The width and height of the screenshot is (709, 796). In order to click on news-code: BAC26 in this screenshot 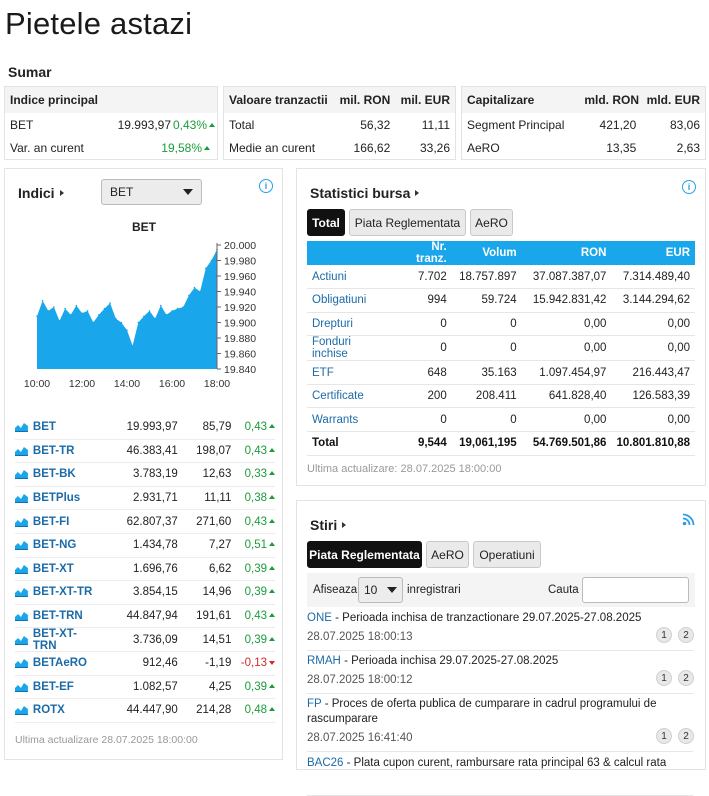, I will do `click(325, 763)`.